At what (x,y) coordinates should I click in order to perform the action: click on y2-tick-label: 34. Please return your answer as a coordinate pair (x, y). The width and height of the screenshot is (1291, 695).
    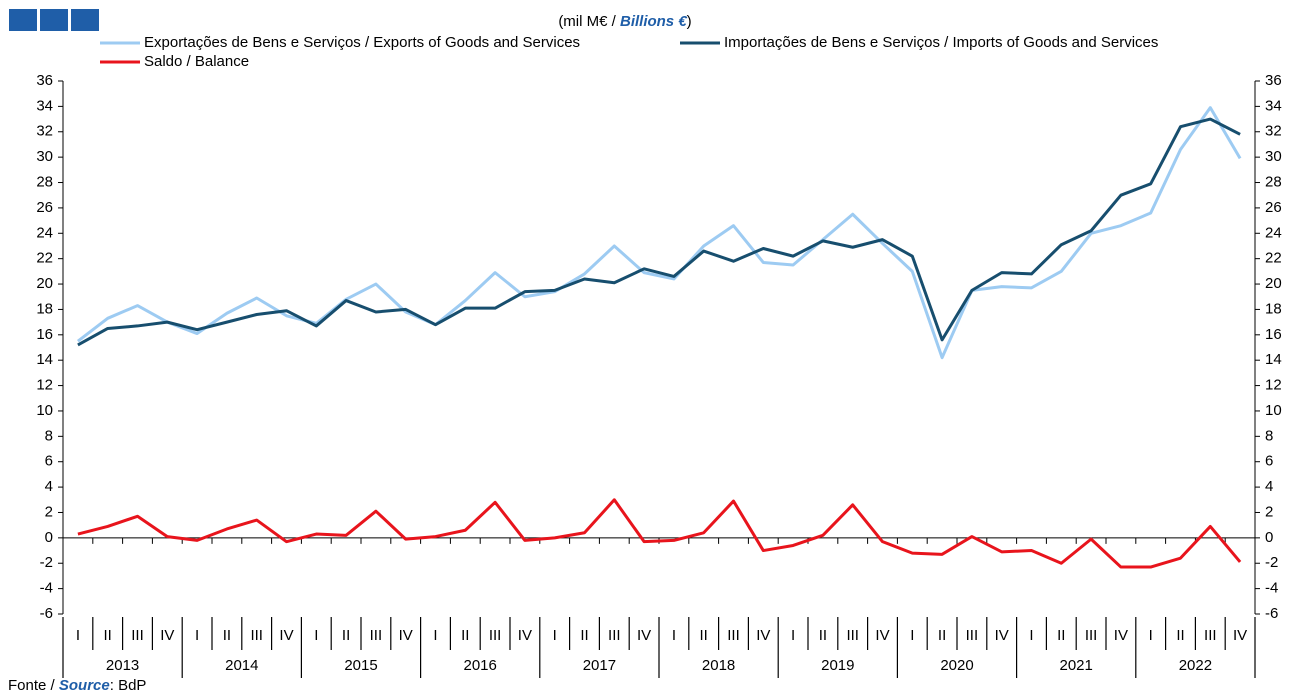
    Looking at the image, I should click on (1273, 105).